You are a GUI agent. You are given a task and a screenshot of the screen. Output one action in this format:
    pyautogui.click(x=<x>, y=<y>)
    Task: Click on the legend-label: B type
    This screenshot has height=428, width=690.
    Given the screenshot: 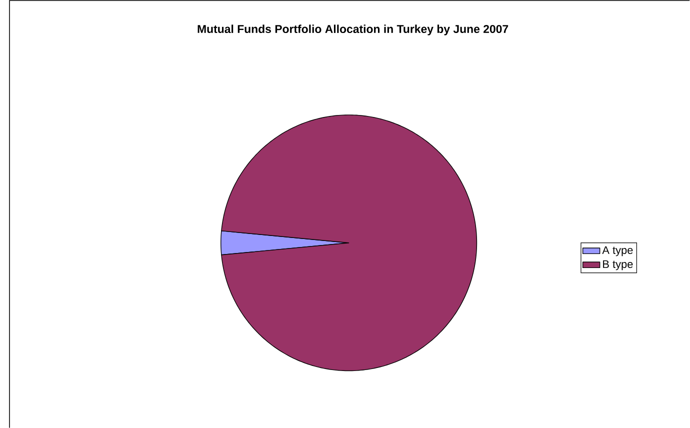 What is the action you would take?
    pyautogui.click(x=618, y=265)
    